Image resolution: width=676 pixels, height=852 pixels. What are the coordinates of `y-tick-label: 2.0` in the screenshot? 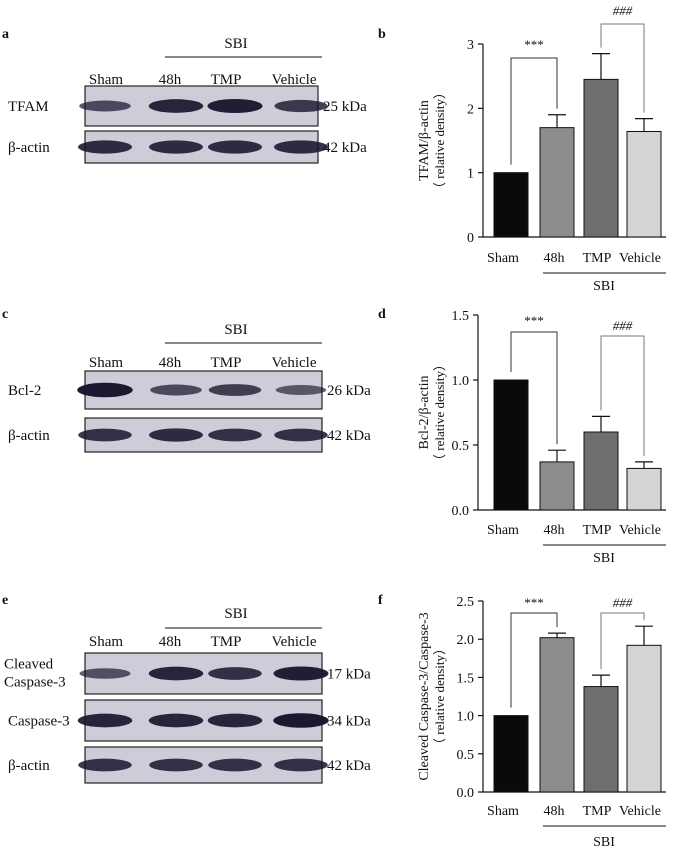 It's located at (466, 640).